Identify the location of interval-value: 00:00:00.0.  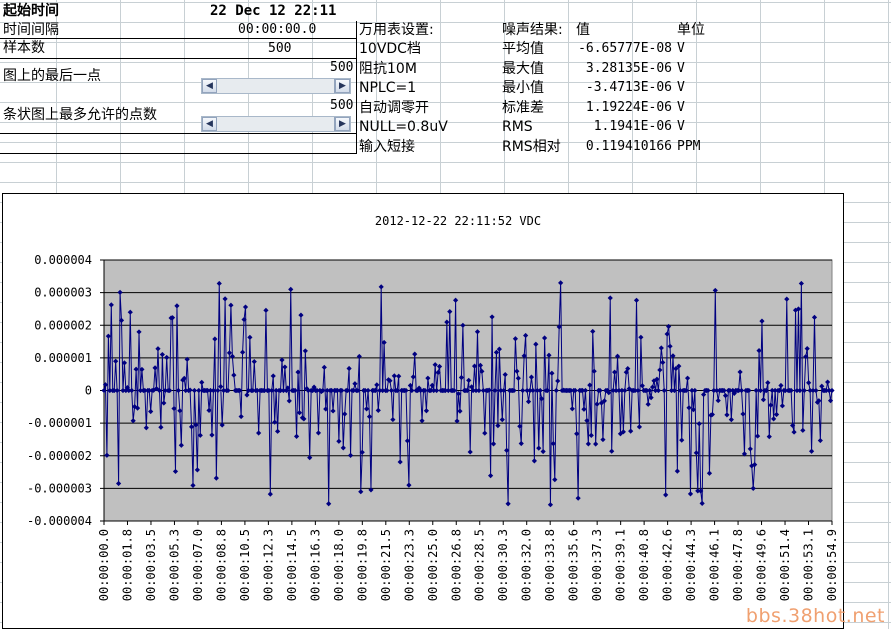
(277, 29).